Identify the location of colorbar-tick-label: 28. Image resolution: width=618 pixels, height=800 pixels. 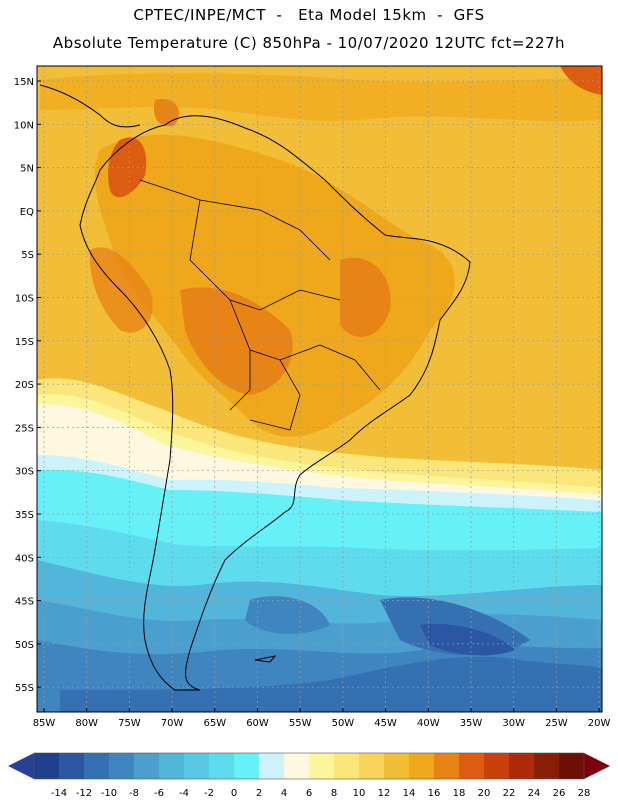
(584, 793).